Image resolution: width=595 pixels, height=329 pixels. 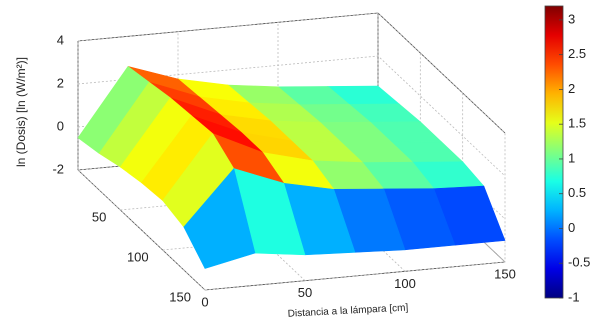 What do you see at coordinates (579, 262) in the screenshot?
I see `colorbar-tick-label: -0.5` at bounding box center [579, 262].